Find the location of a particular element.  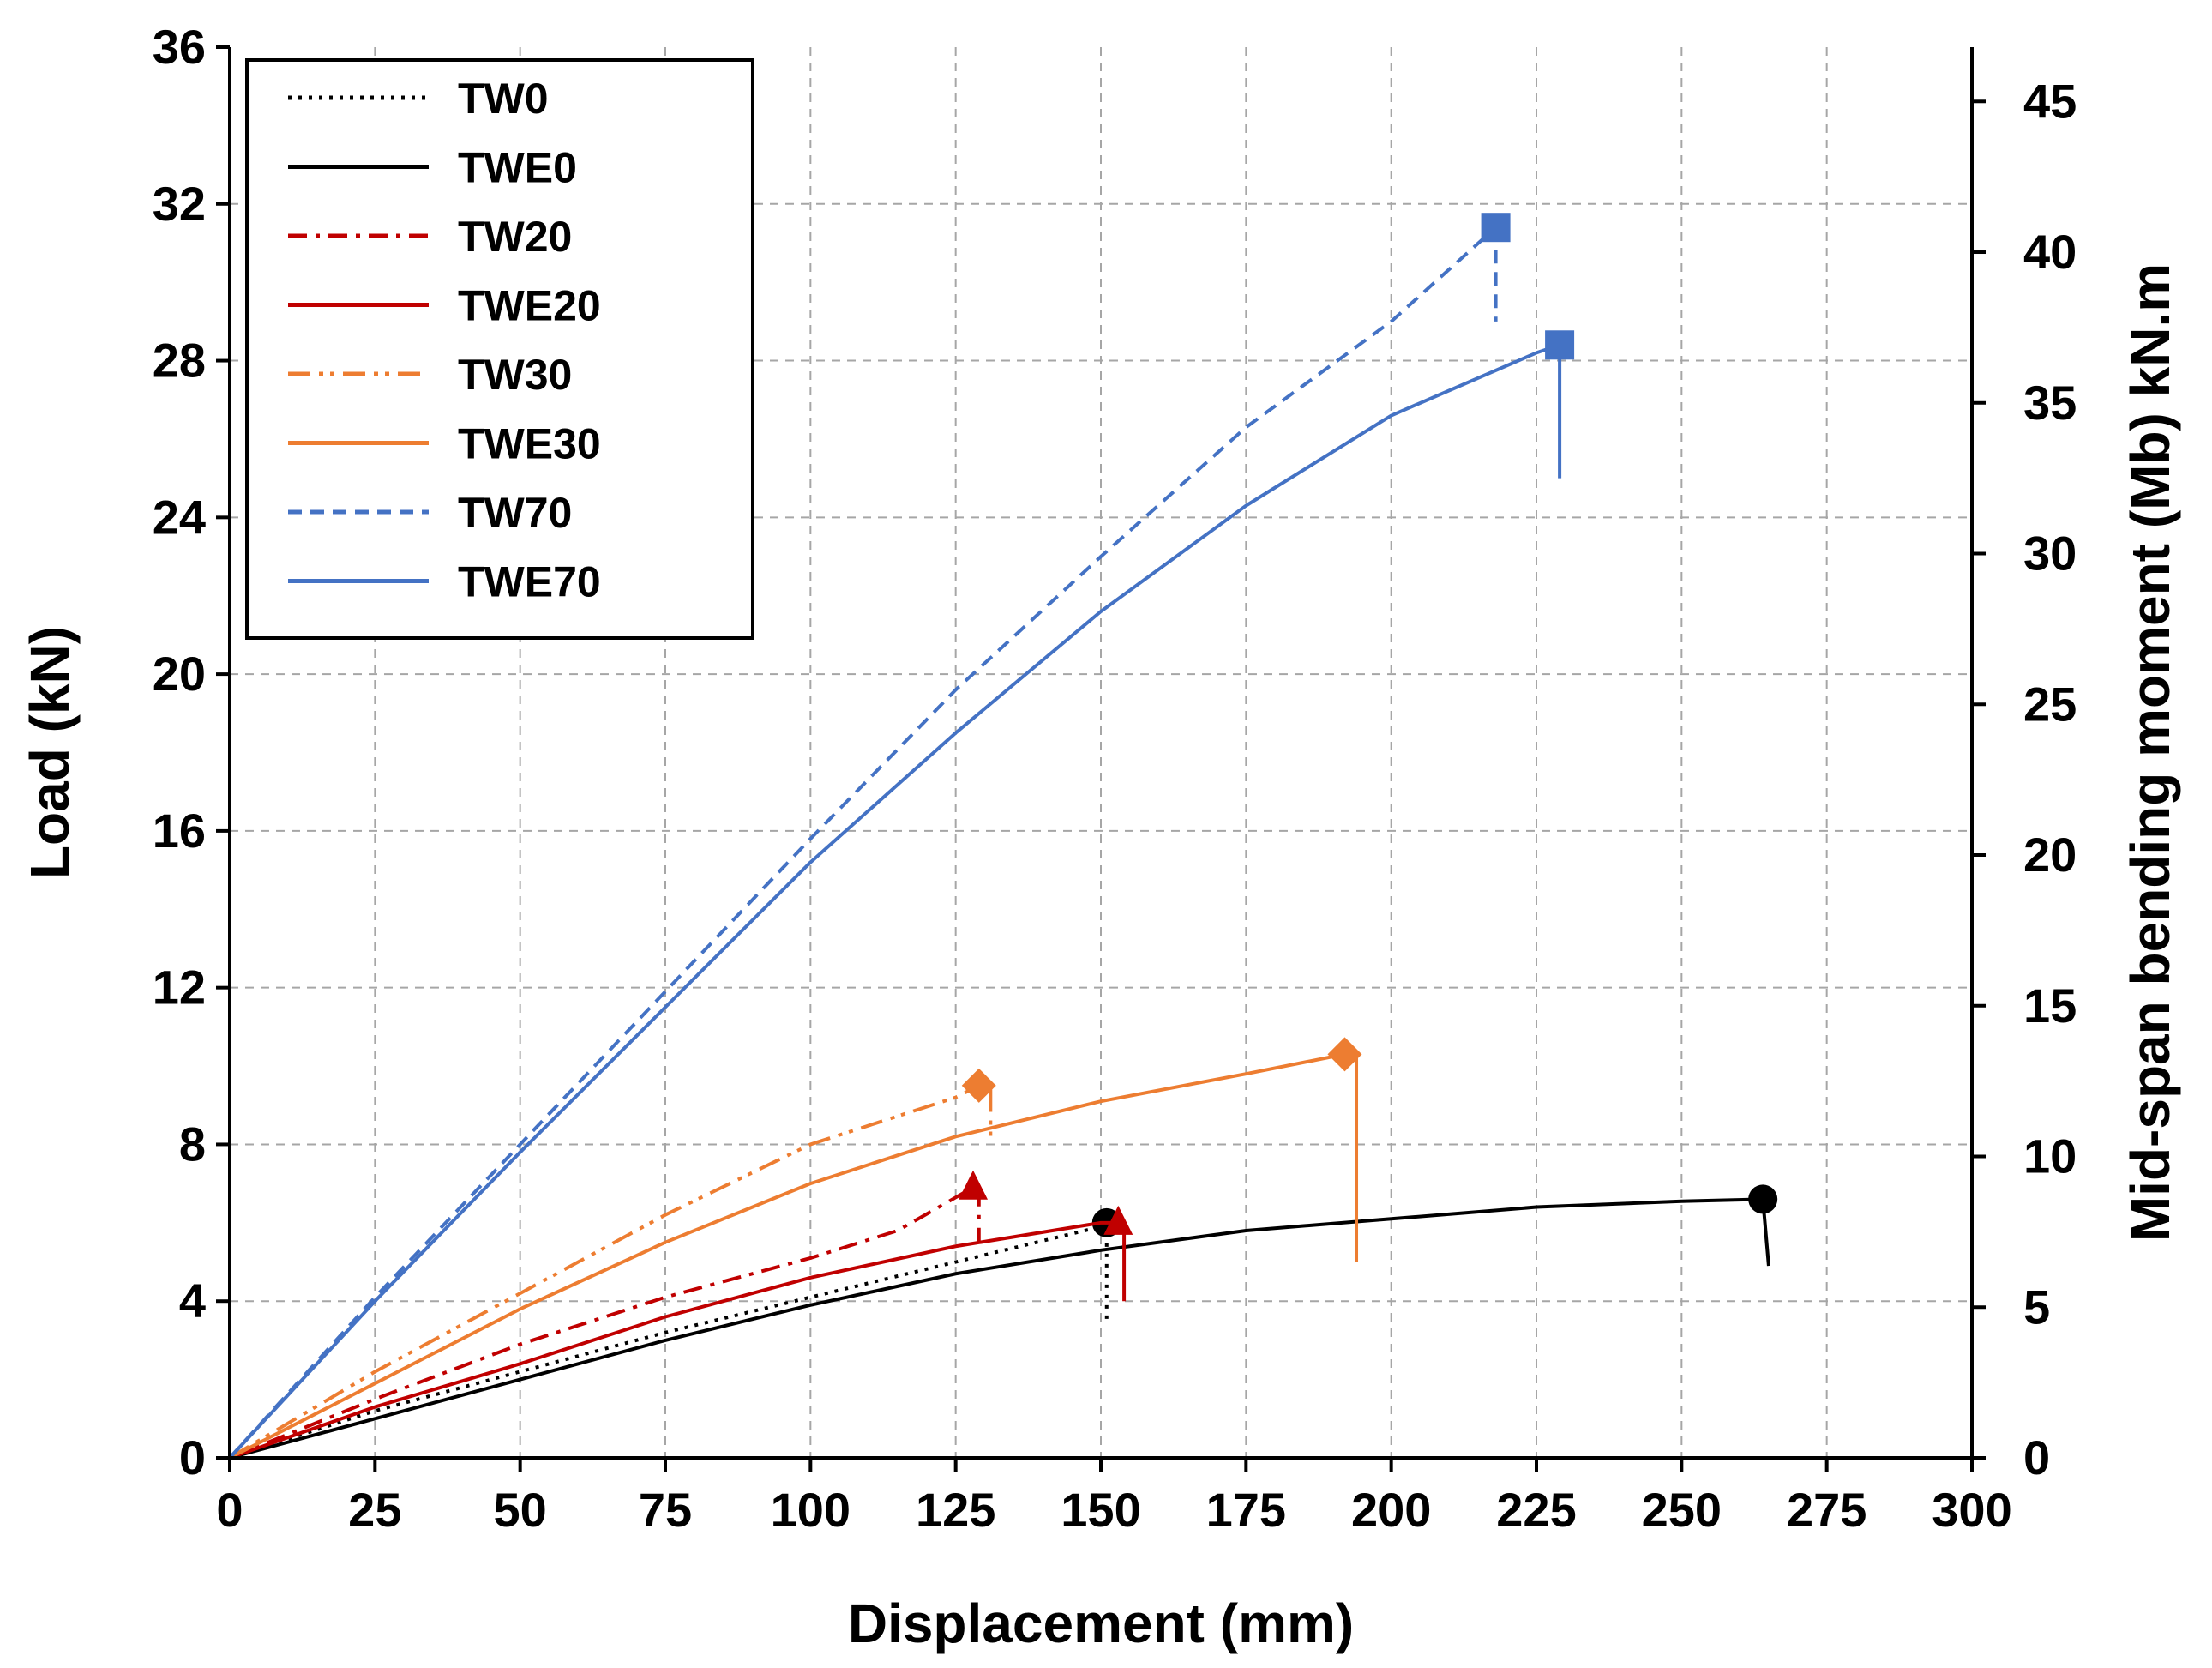

legend-label-twe70: TWE70 is located at coordinates (529, 582).